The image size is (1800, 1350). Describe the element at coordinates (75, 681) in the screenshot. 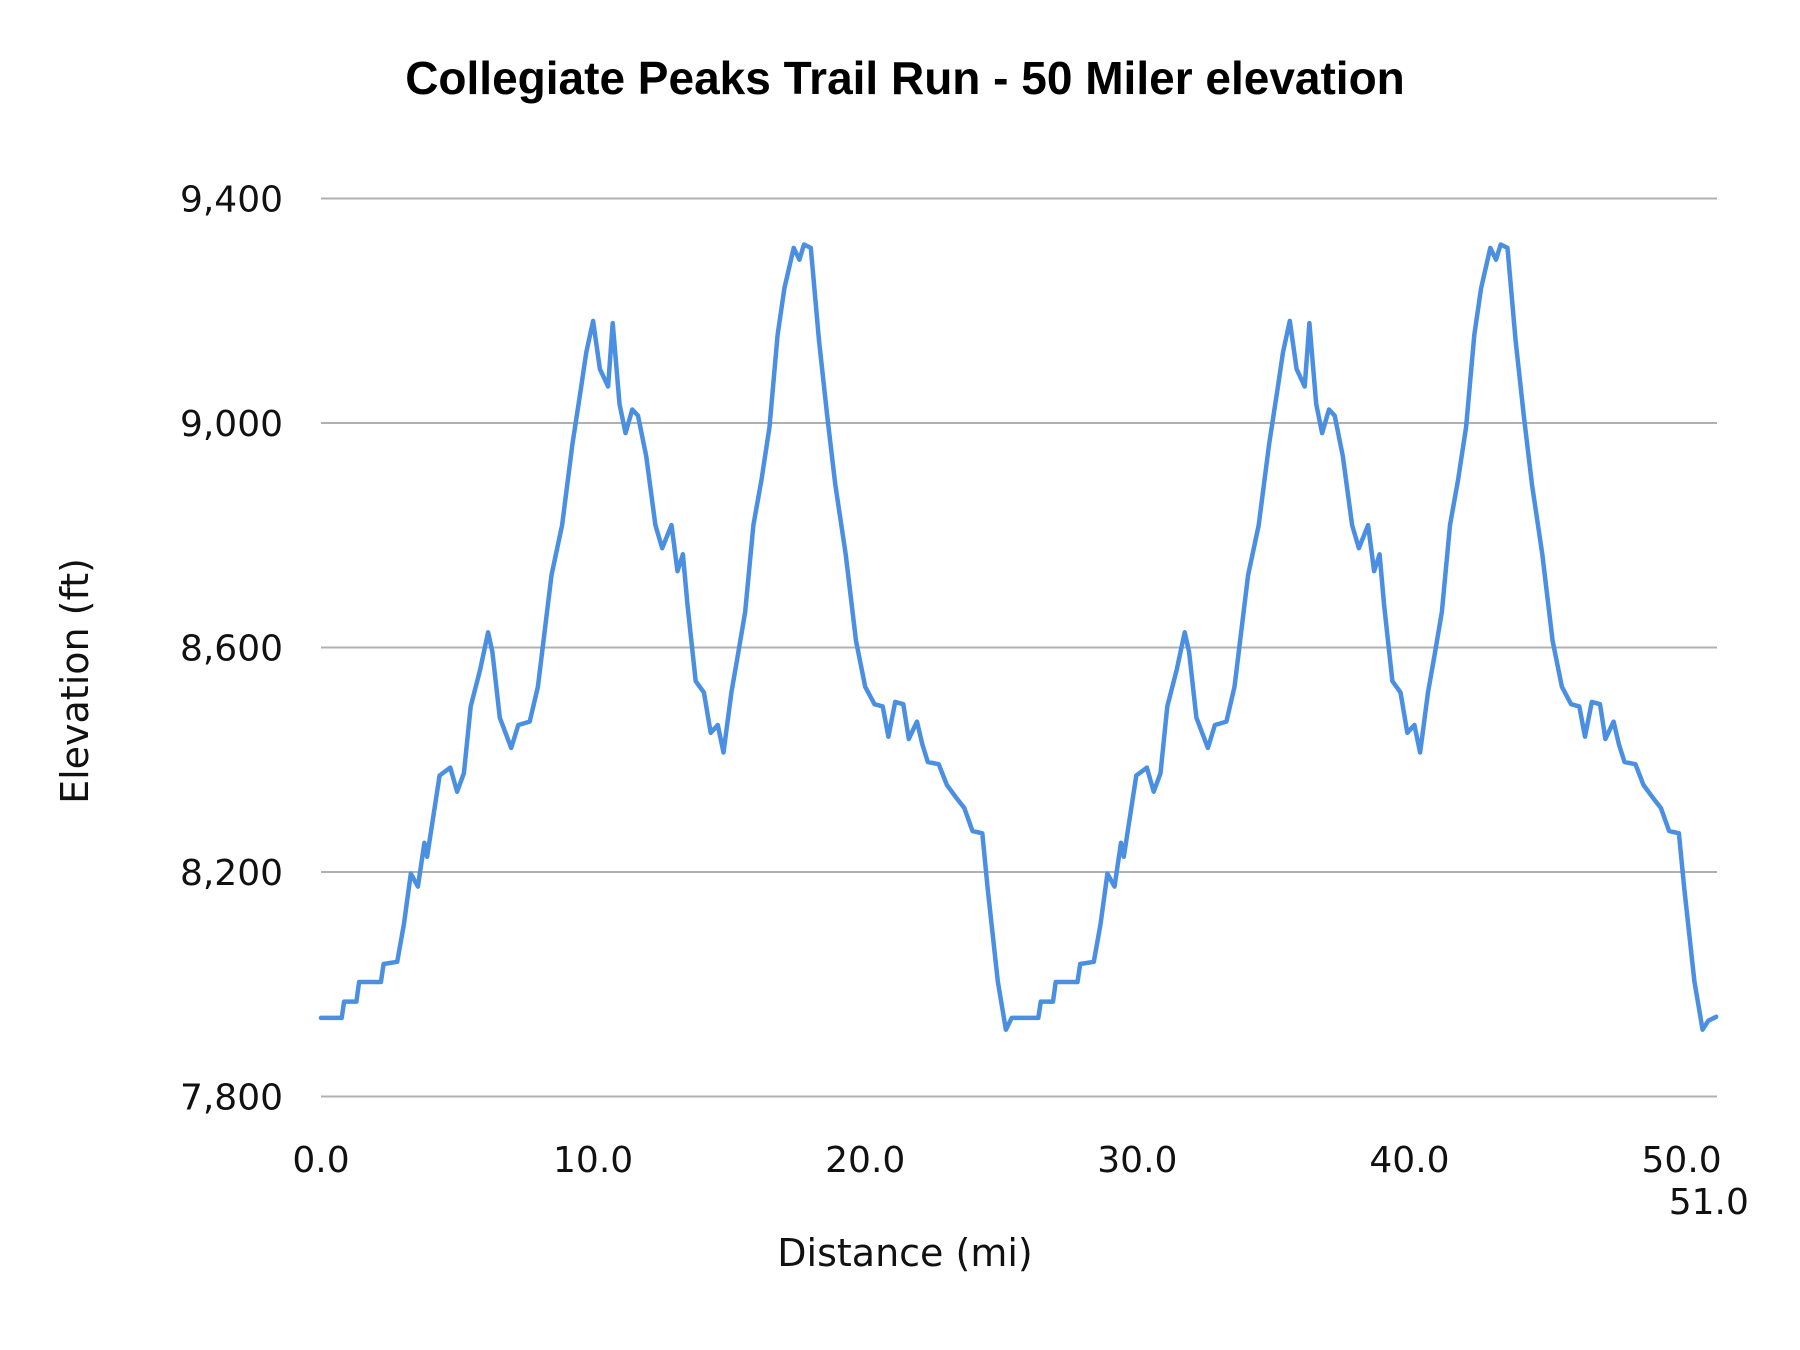

I see `y-axis-label: Elevation (ft)` at that location.